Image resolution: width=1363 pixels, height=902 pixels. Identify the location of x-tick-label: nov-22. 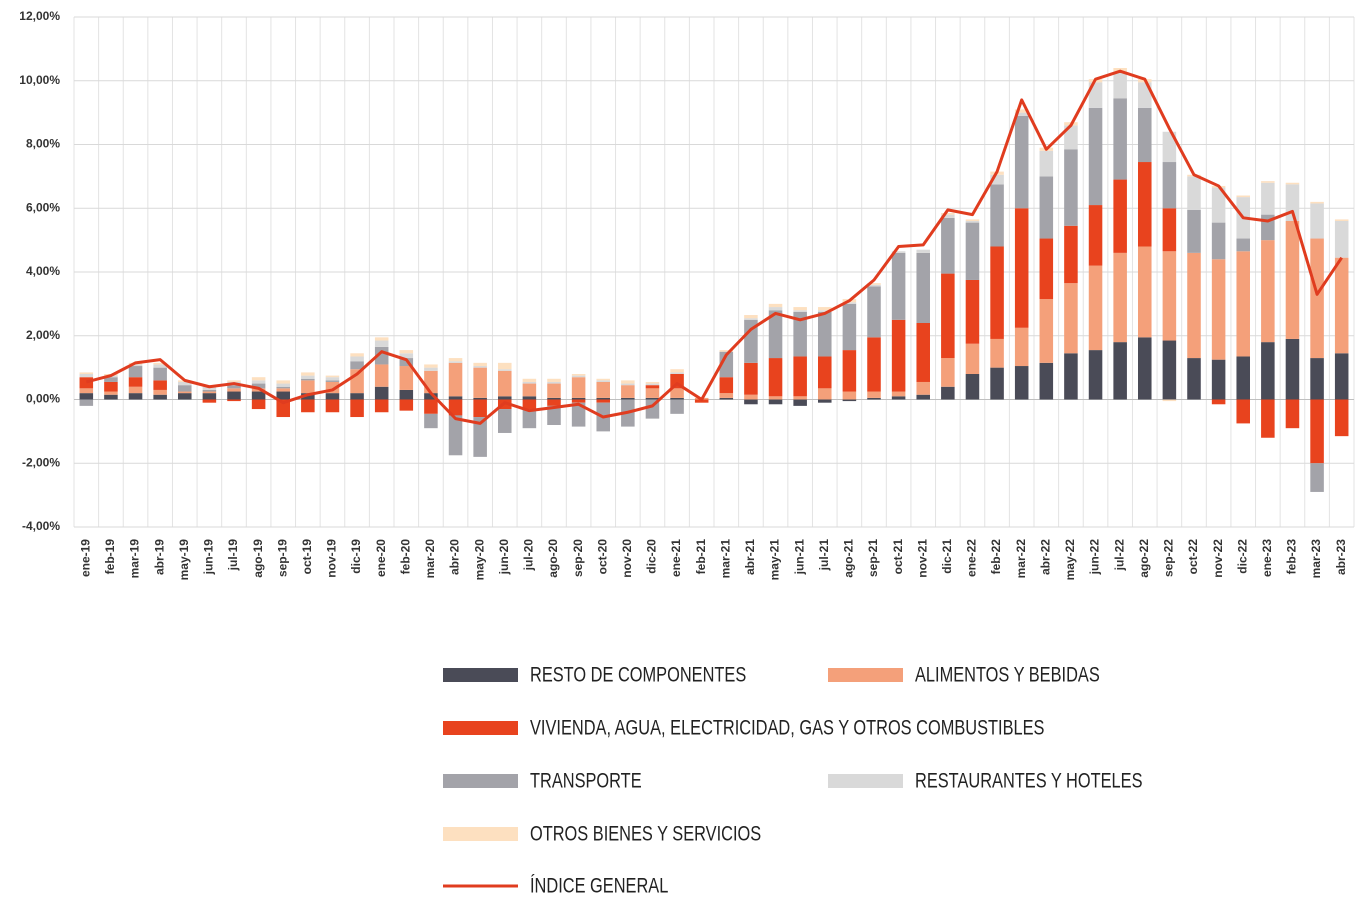
(1218, 558).